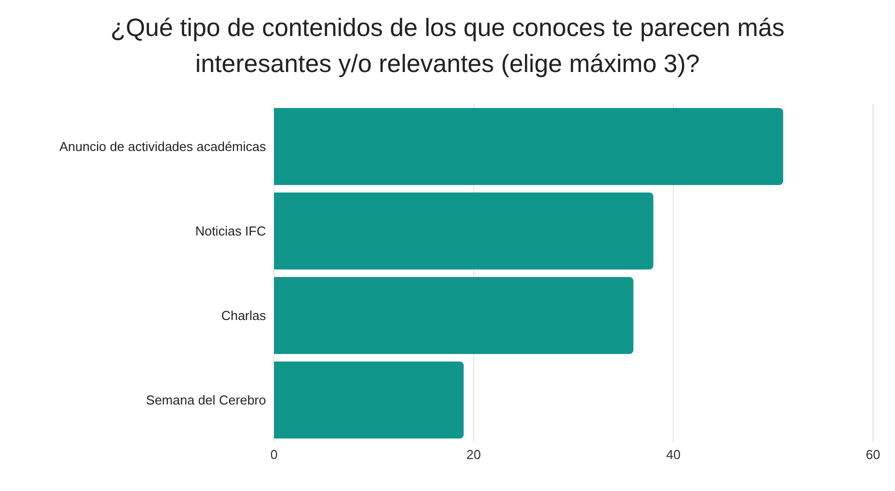 The image size is (895, 491). Describe the element at coordinates (162, 146) in the screenshot. I see `y-tick-label: Anuncio de actividades académicas` at that location.